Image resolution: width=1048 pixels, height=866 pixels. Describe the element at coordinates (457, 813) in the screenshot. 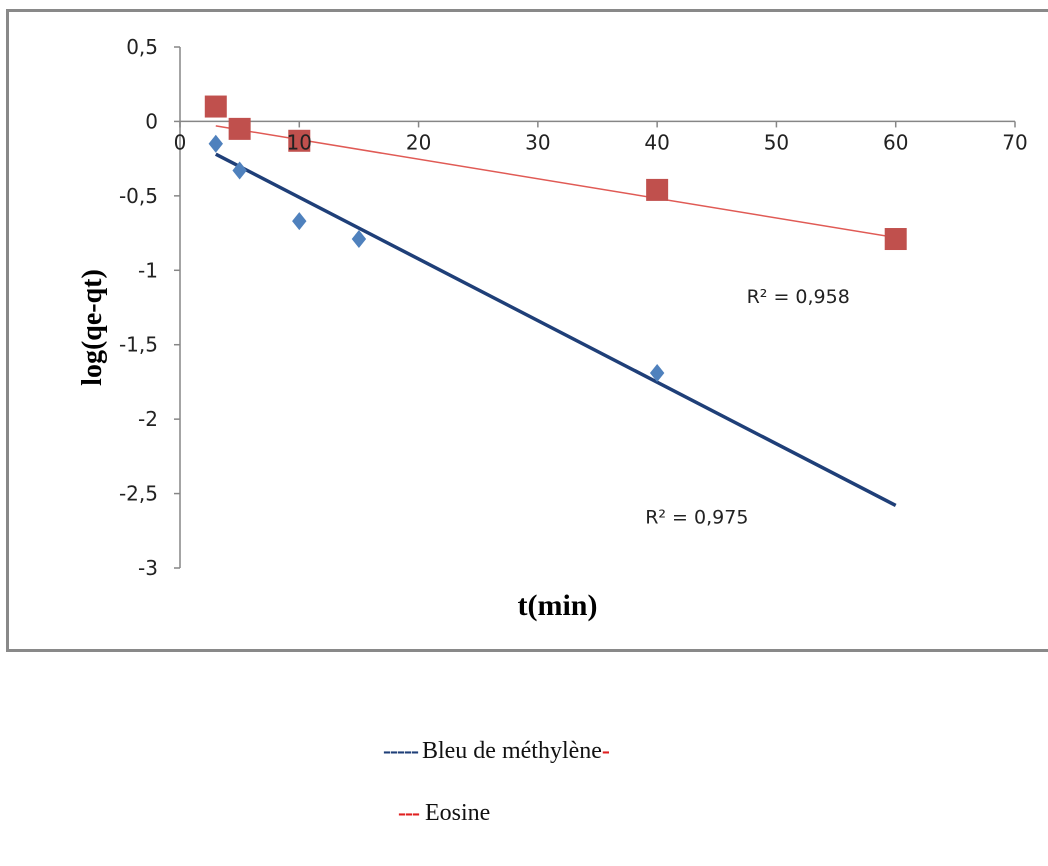

I see `legend-label-eosine: Eosine` at that location.